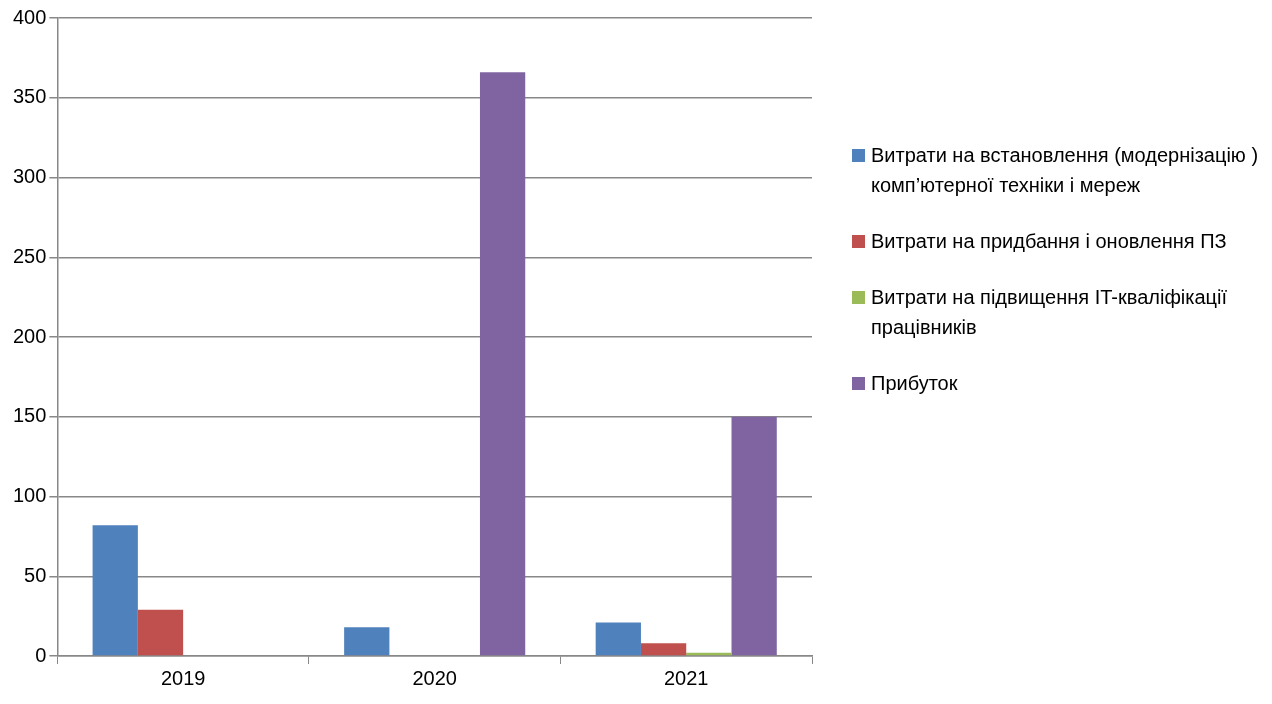 This screenshot has height=704, width=1272. What do you see at coordinates (29, 495) in the screenshot?
I see `y-tick-label: 100` at bounding box center [29, 495].